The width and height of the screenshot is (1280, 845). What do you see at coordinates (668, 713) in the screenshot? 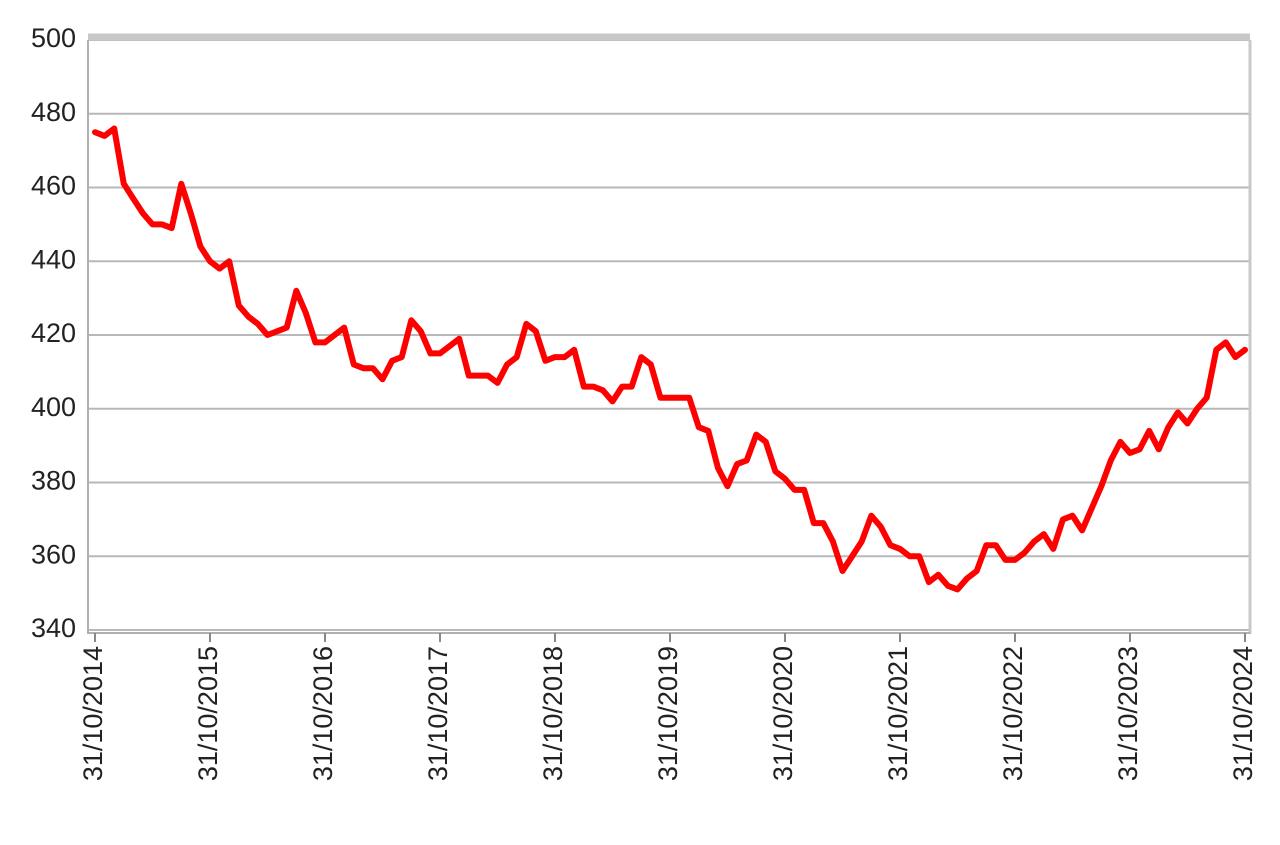
I see `x-tick-label: 31/10/2019` at bounding box center [668, 713].